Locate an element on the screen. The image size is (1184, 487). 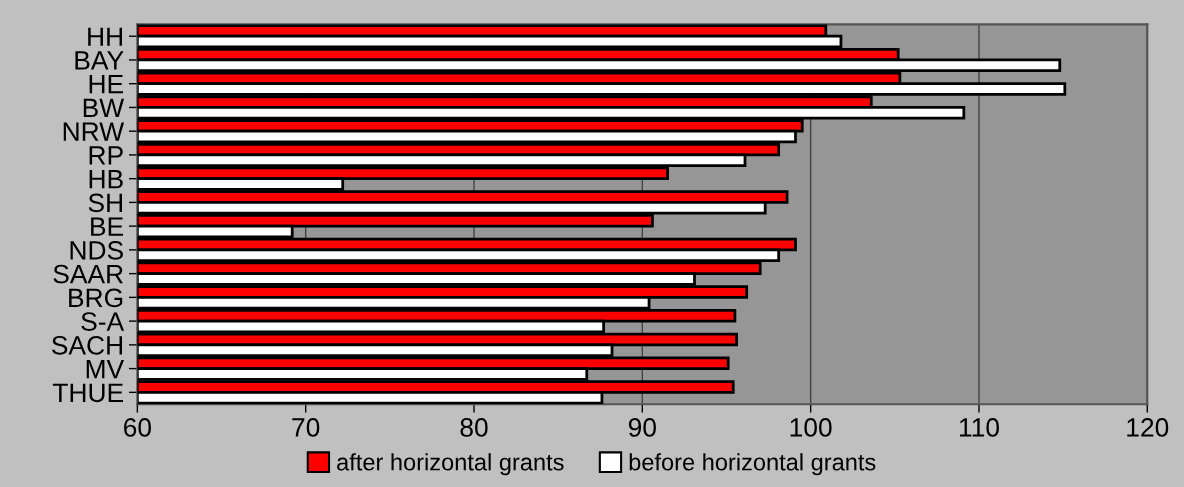
x-tick-label: 100 is located at coordinates (811, 427).